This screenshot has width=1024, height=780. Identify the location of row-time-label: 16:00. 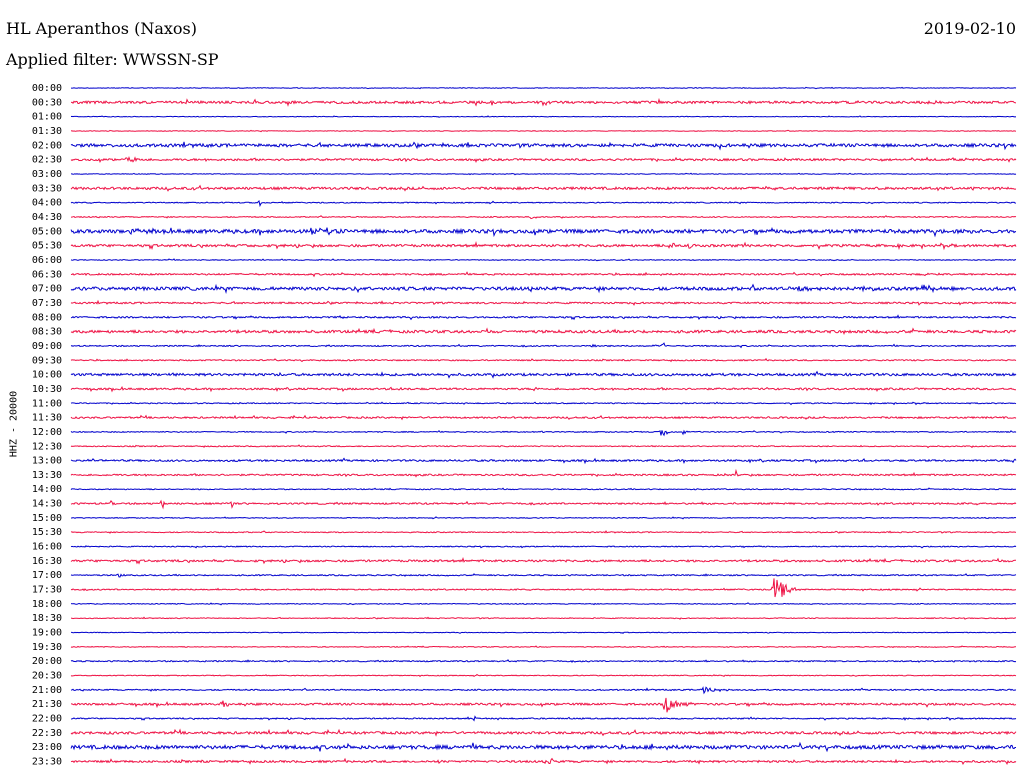
(47, 547).